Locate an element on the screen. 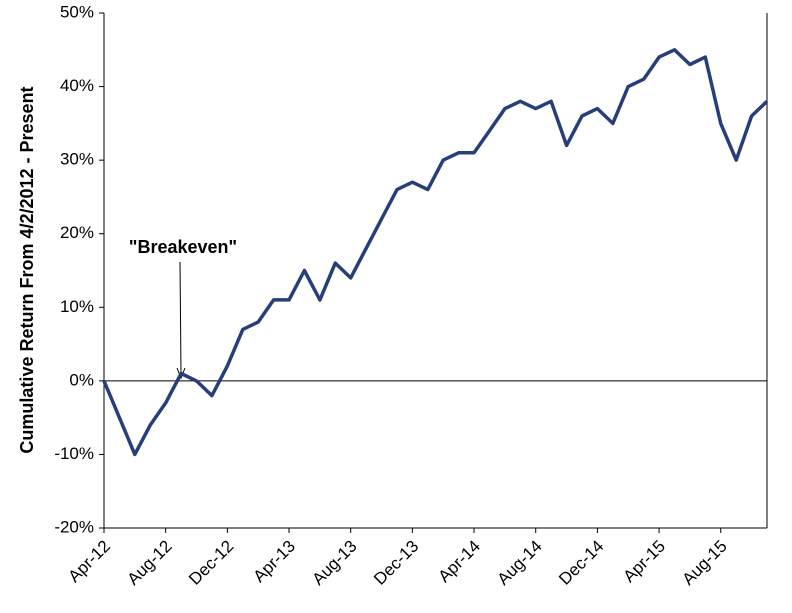  y-tick-label: 50% is located at coordinates (77, 11).